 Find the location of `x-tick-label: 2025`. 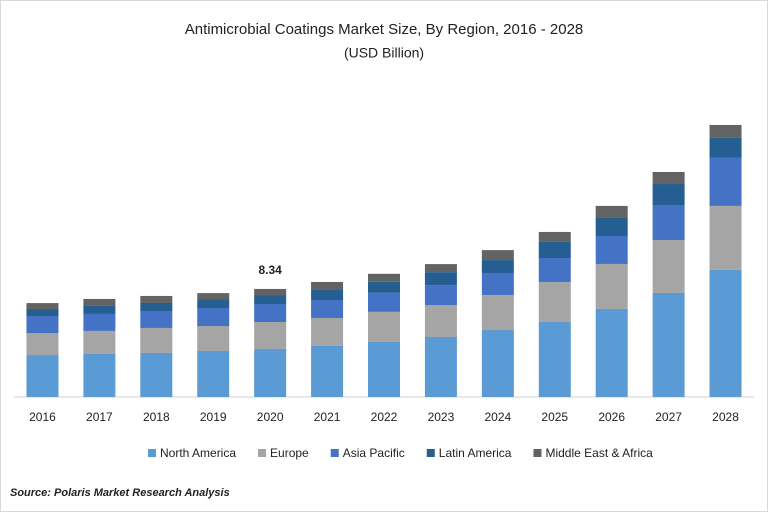

x-tick-label: 2025 is located at coordinates (554, 417).